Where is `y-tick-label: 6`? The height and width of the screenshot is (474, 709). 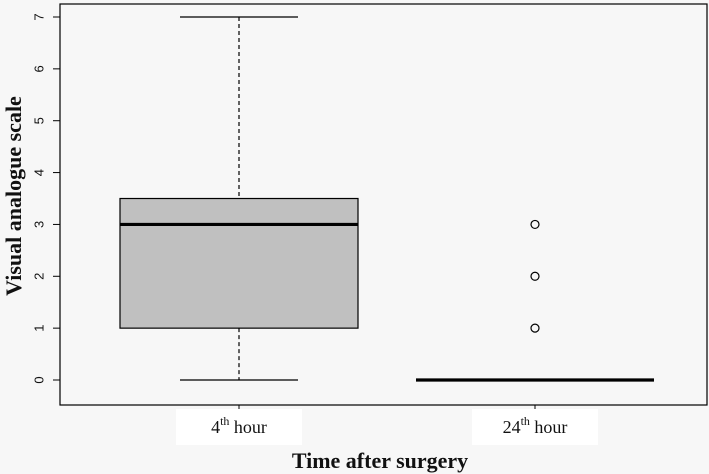 y-tick-label: 6 is located at coordinates (38, 68).